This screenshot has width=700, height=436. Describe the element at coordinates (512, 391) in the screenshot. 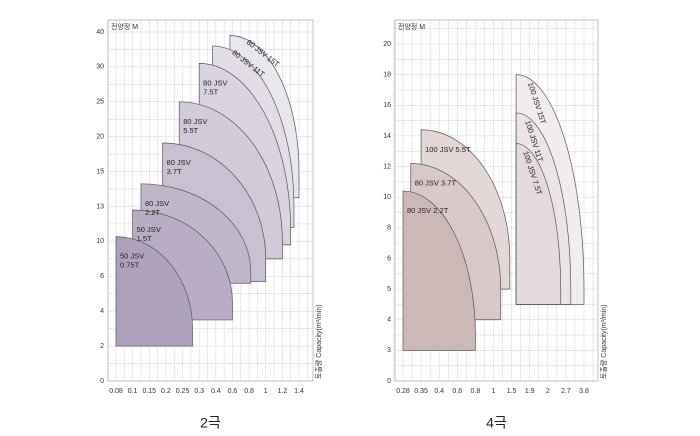

I see `x-tick-label: 1.5` at that location.